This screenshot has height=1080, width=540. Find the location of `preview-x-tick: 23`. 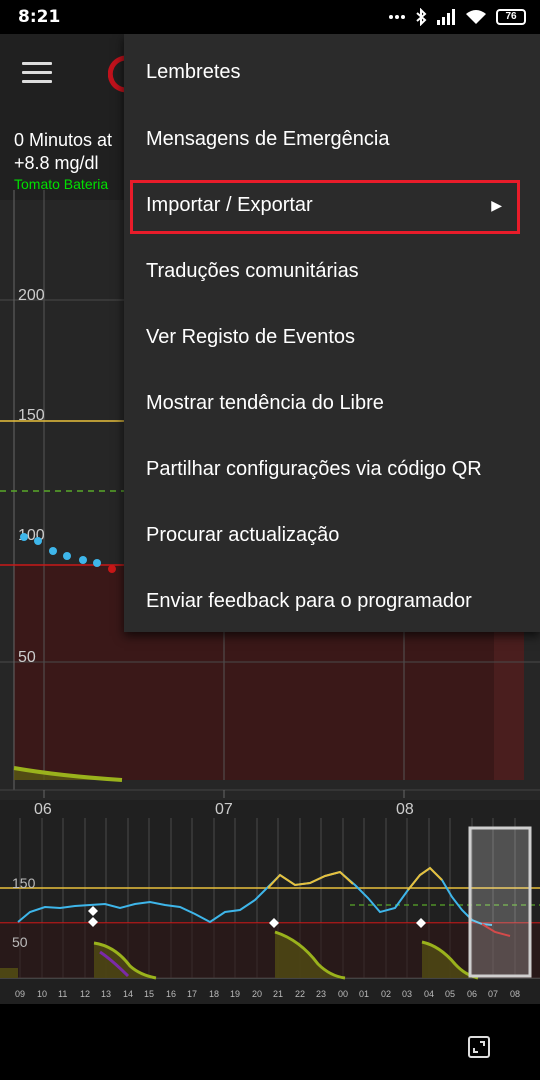

preview-x-tick: 23 is located at coordinates (321, 994).